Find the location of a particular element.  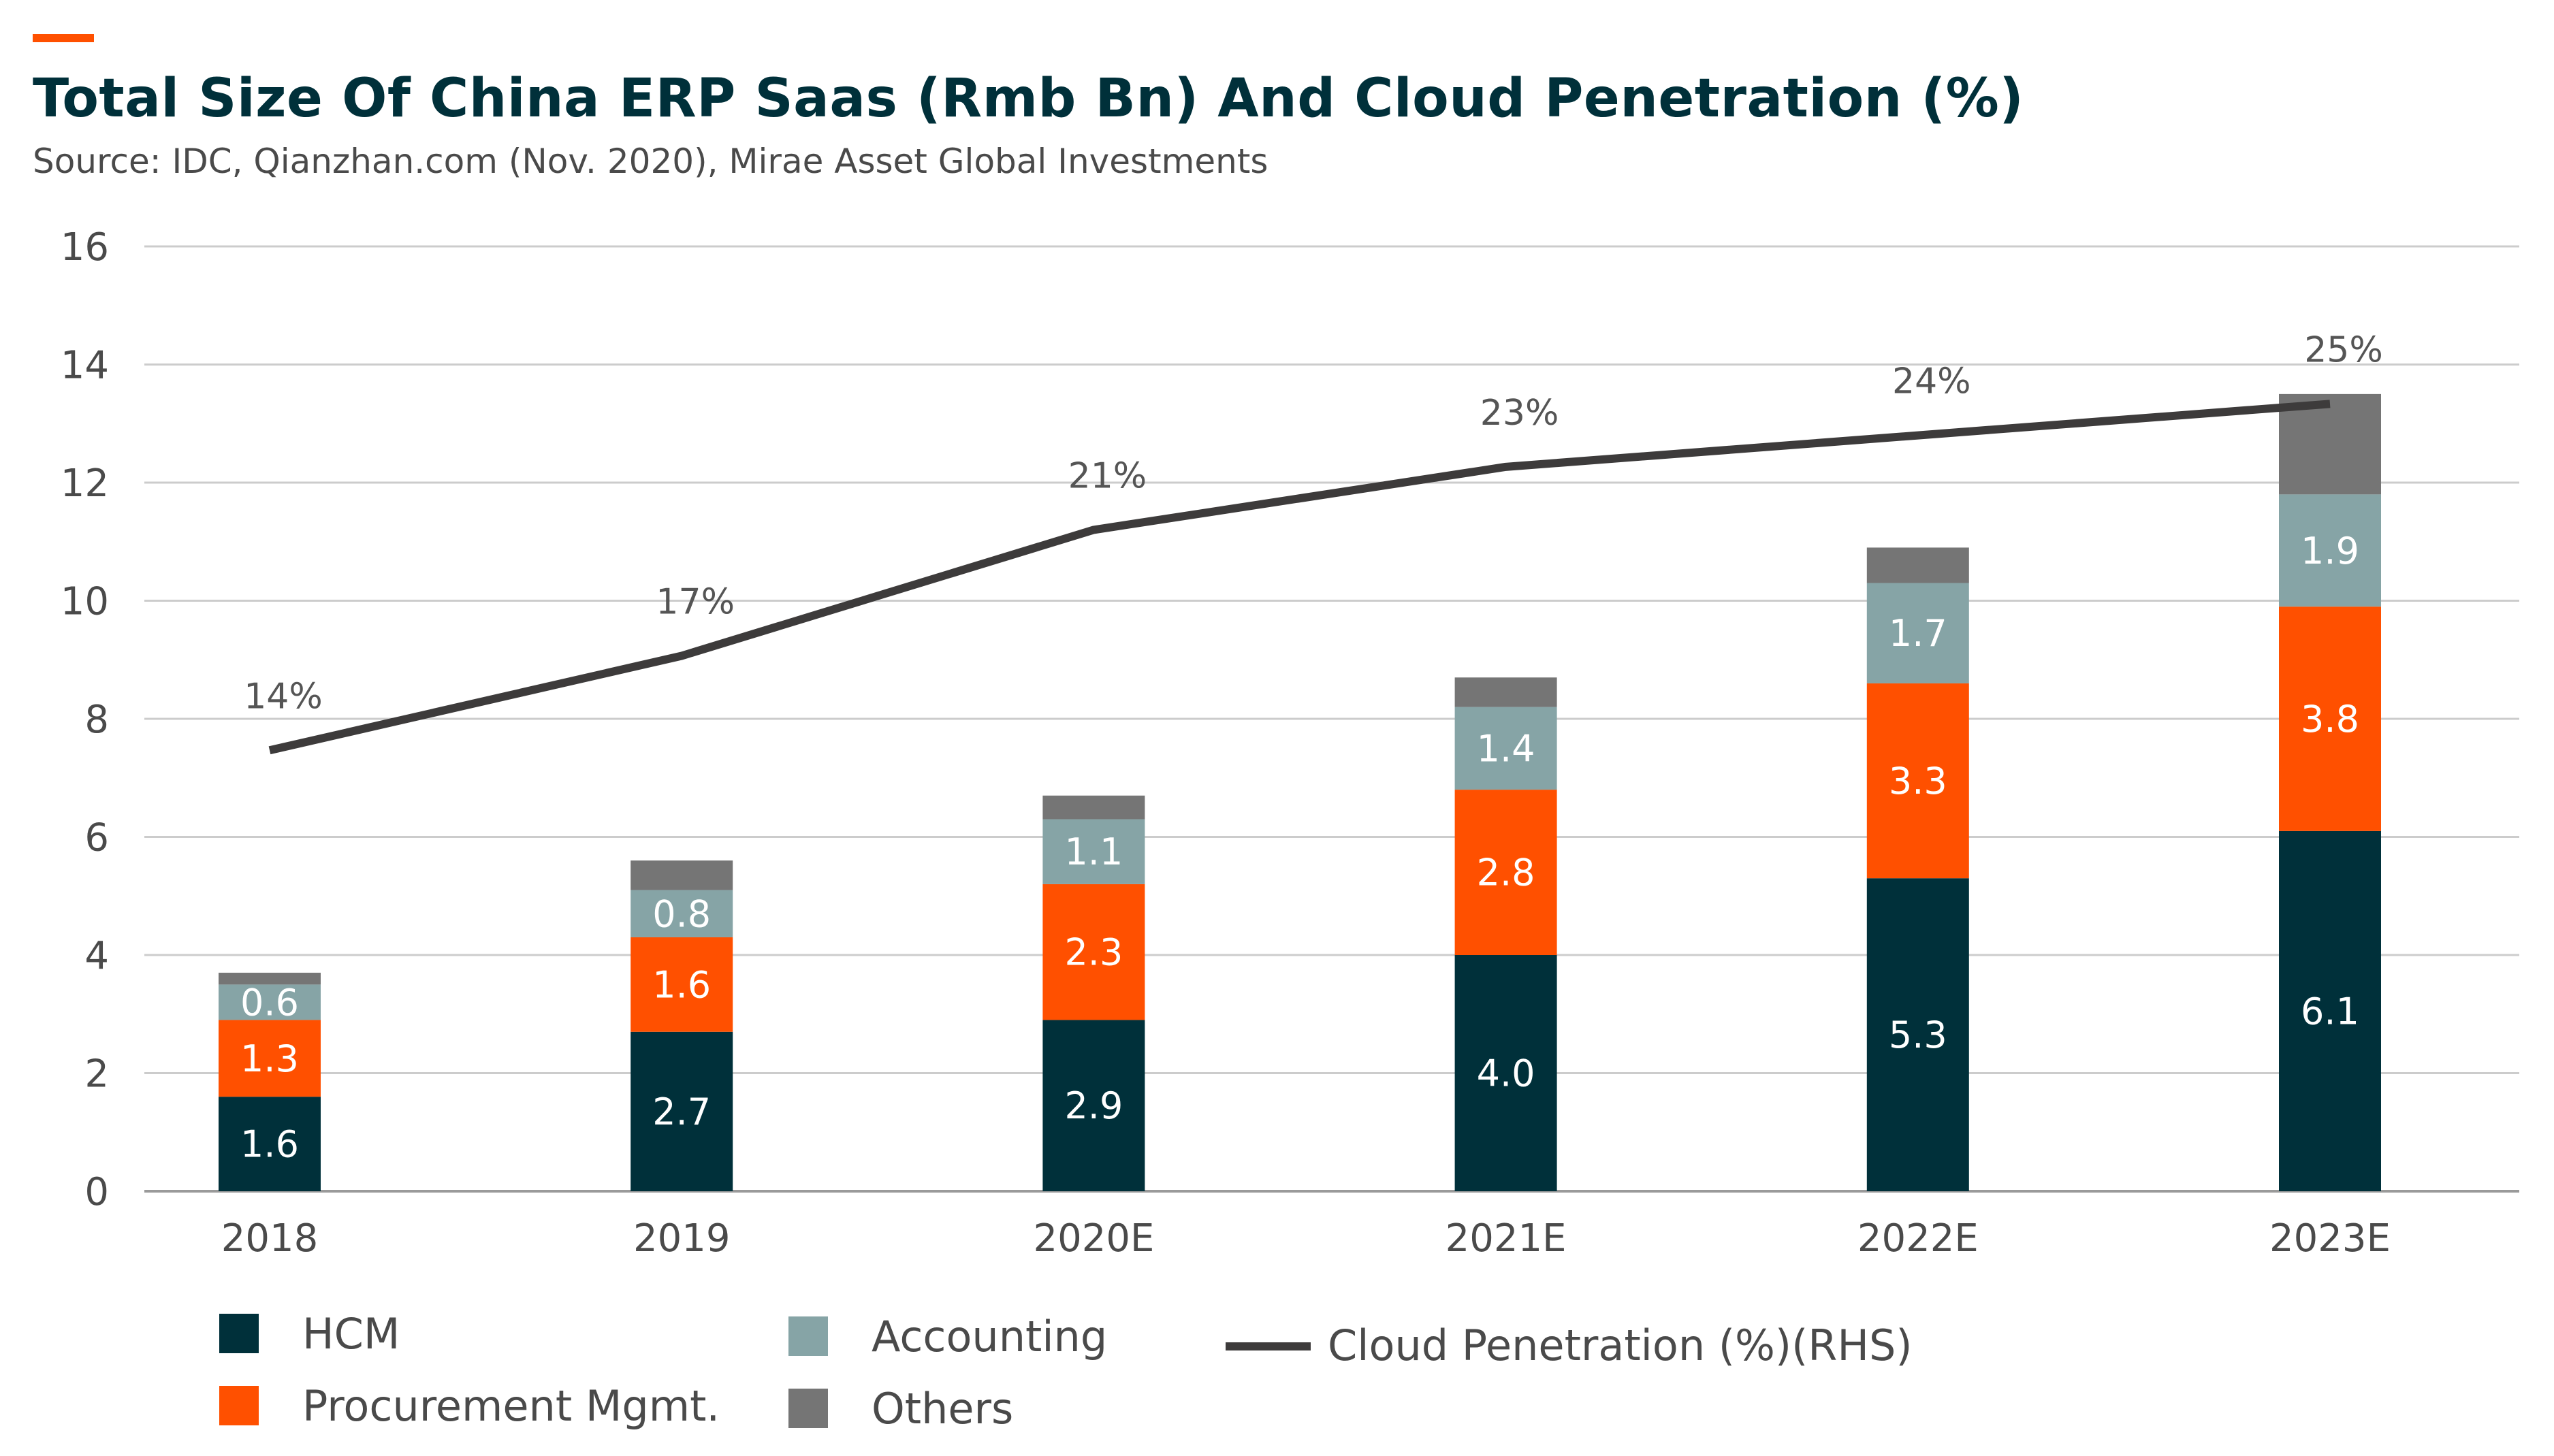

y-tick-label: 2 is located at coordinates (96, 1074).